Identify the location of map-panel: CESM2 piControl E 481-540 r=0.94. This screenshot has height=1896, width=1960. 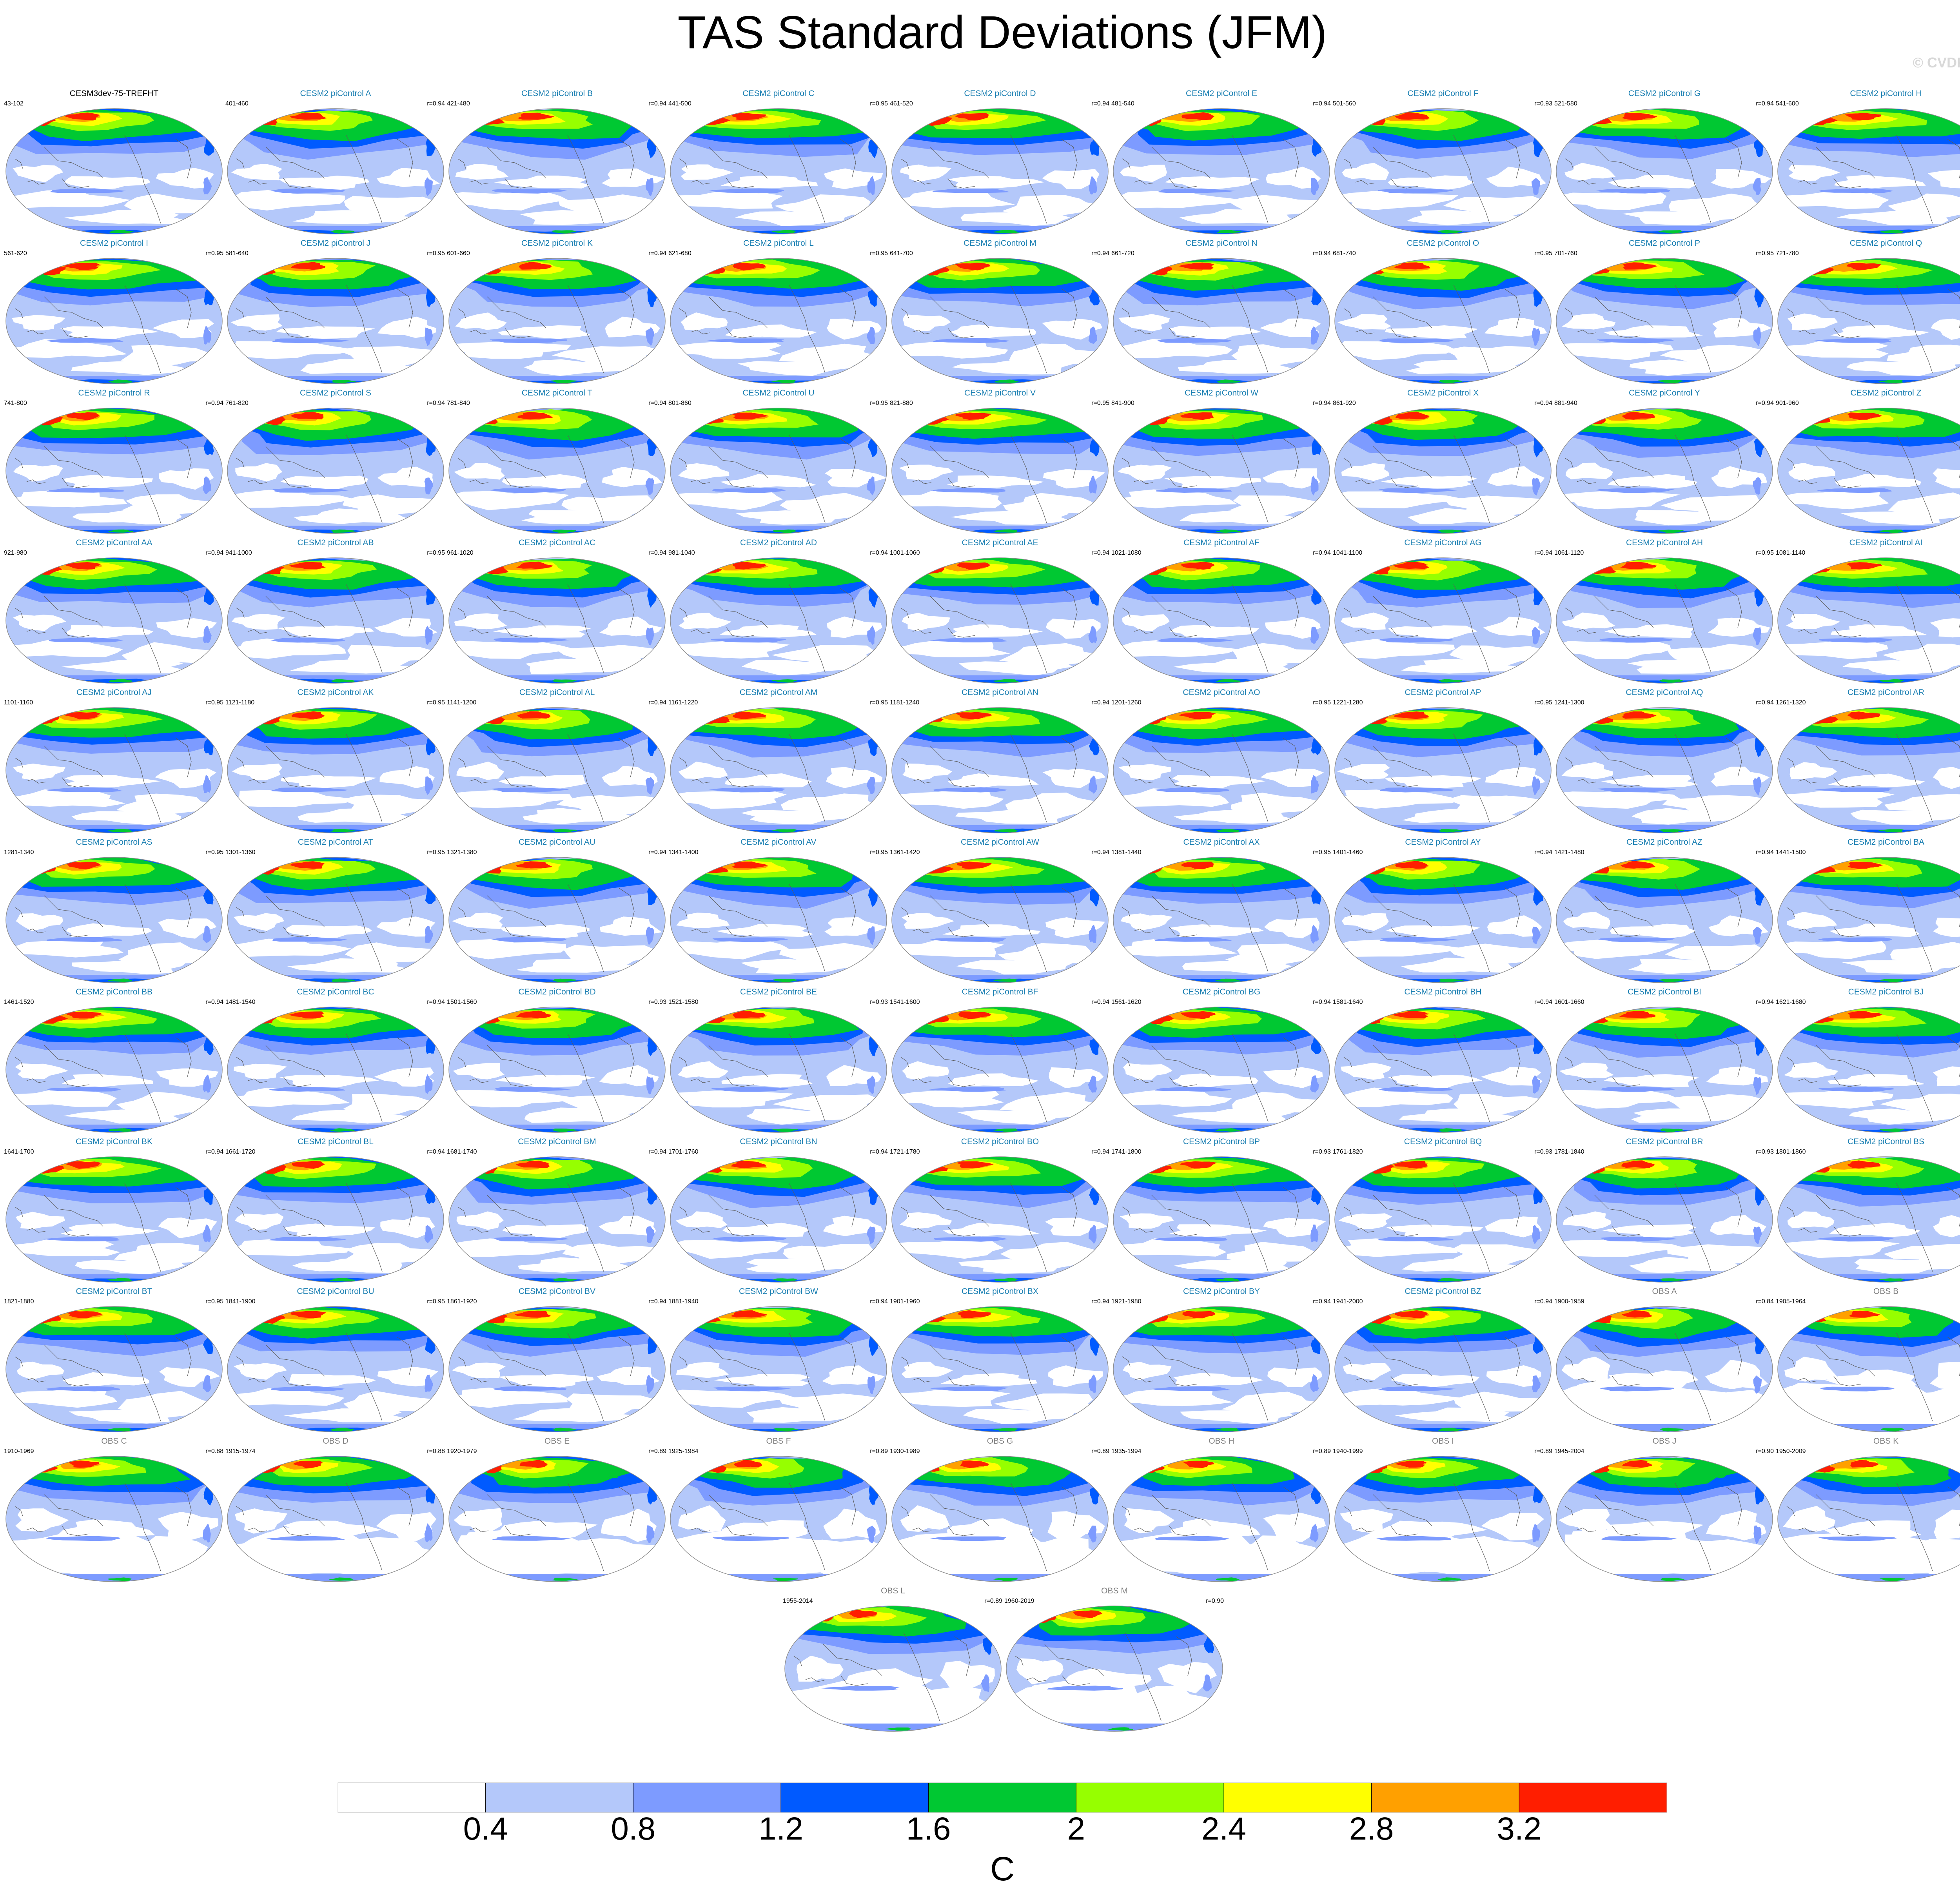
(1221, 162).